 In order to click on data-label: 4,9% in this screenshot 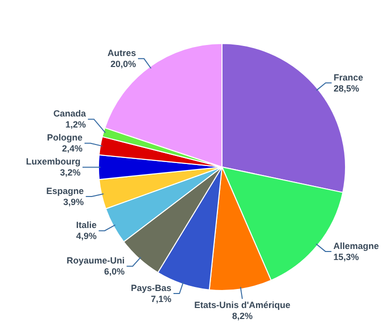, I will do `click(86, 236)`.